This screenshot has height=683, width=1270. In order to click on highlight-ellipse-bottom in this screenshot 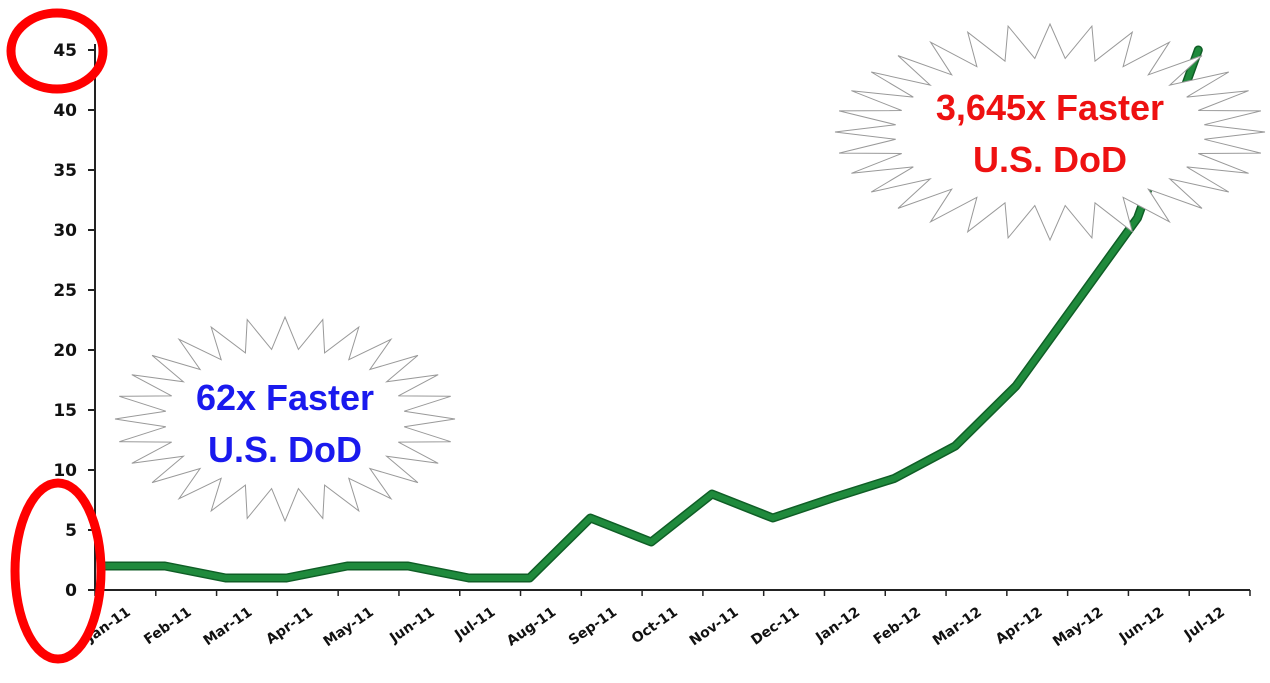, I will do `click(58, 571)`.